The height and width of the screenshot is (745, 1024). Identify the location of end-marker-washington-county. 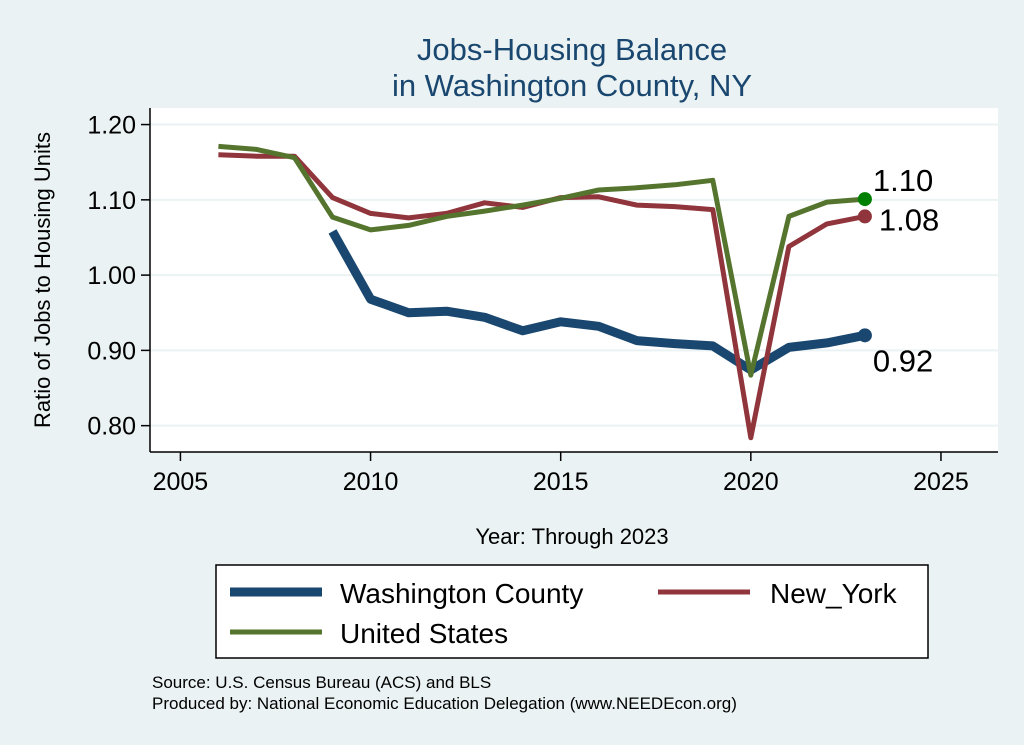
(864, 335).